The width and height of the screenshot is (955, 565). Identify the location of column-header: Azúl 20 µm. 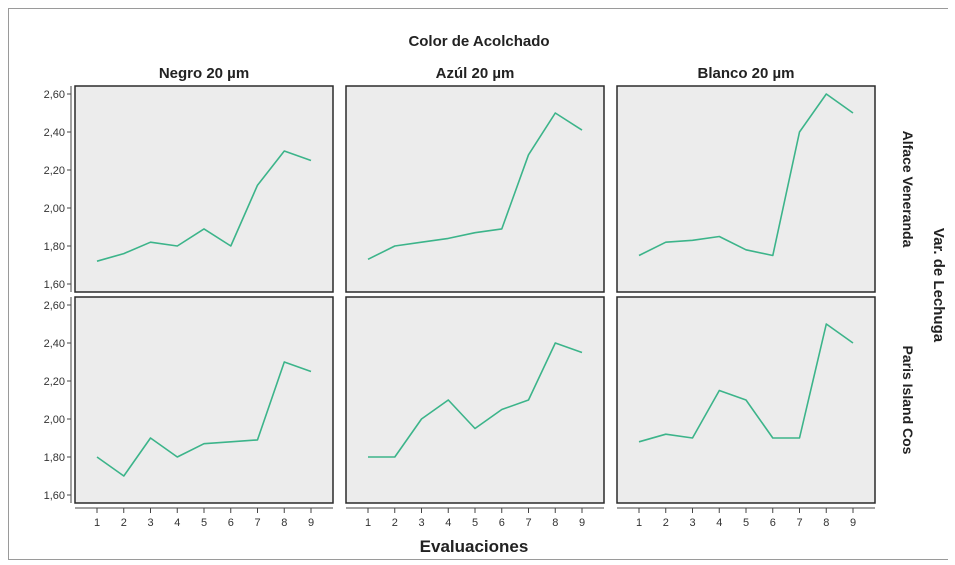
(475, 73).